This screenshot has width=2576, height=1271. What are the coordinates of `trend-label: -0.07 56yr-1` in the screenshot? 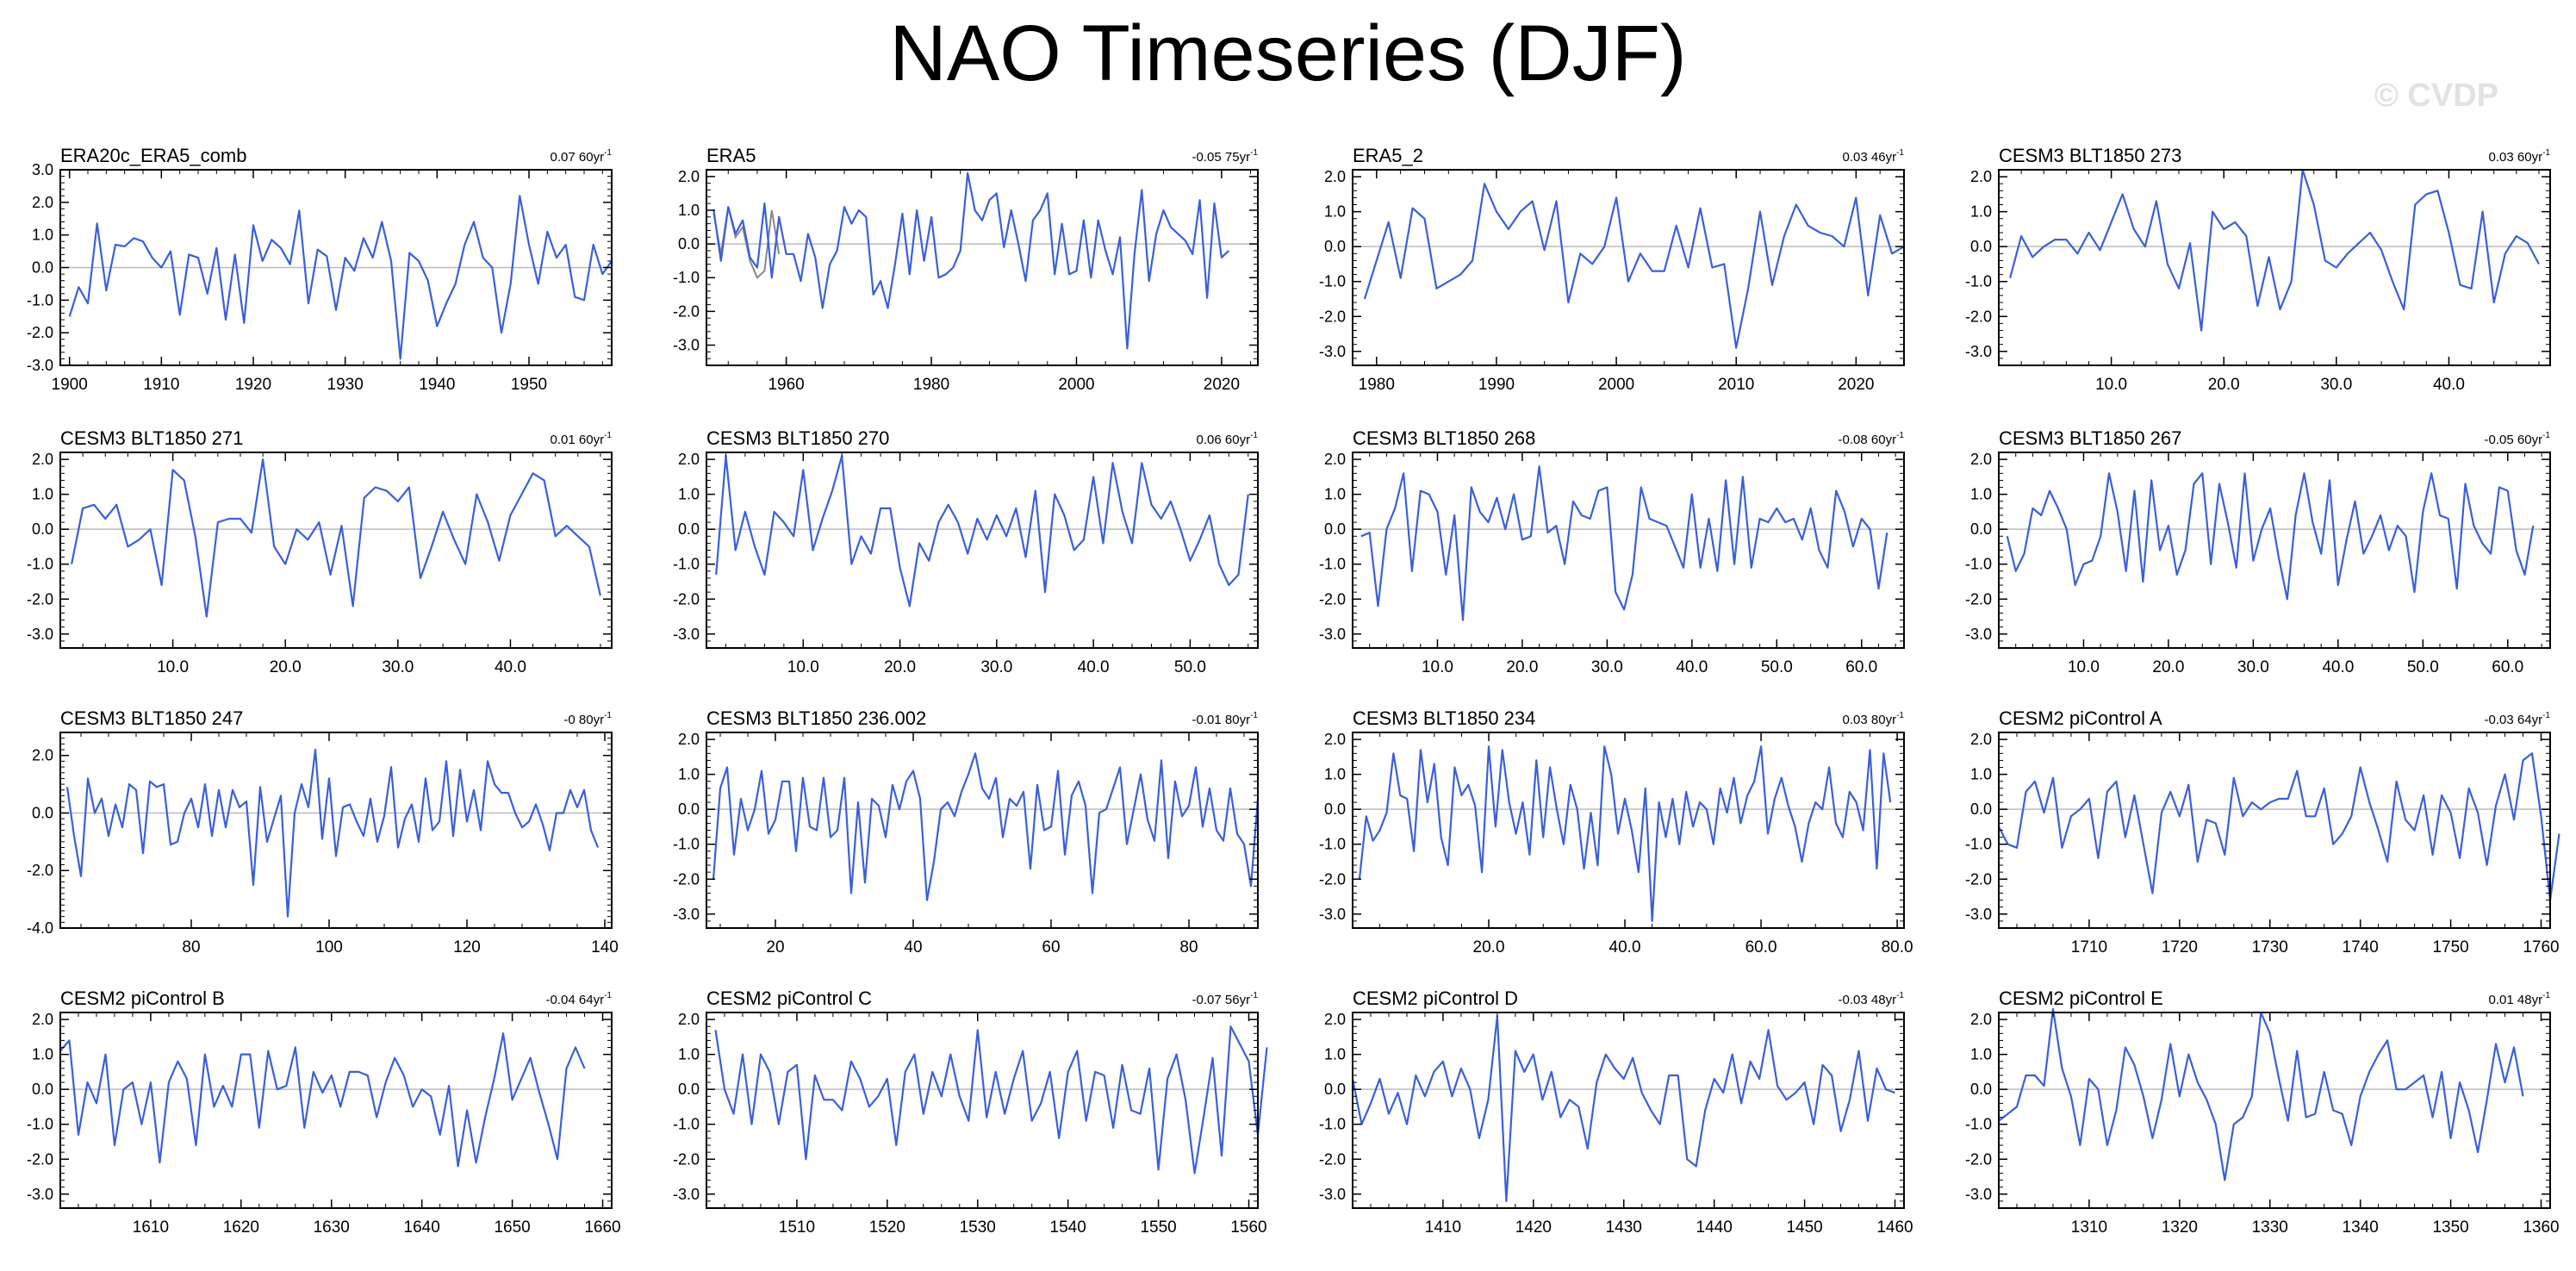 It's located at (1226, 999).